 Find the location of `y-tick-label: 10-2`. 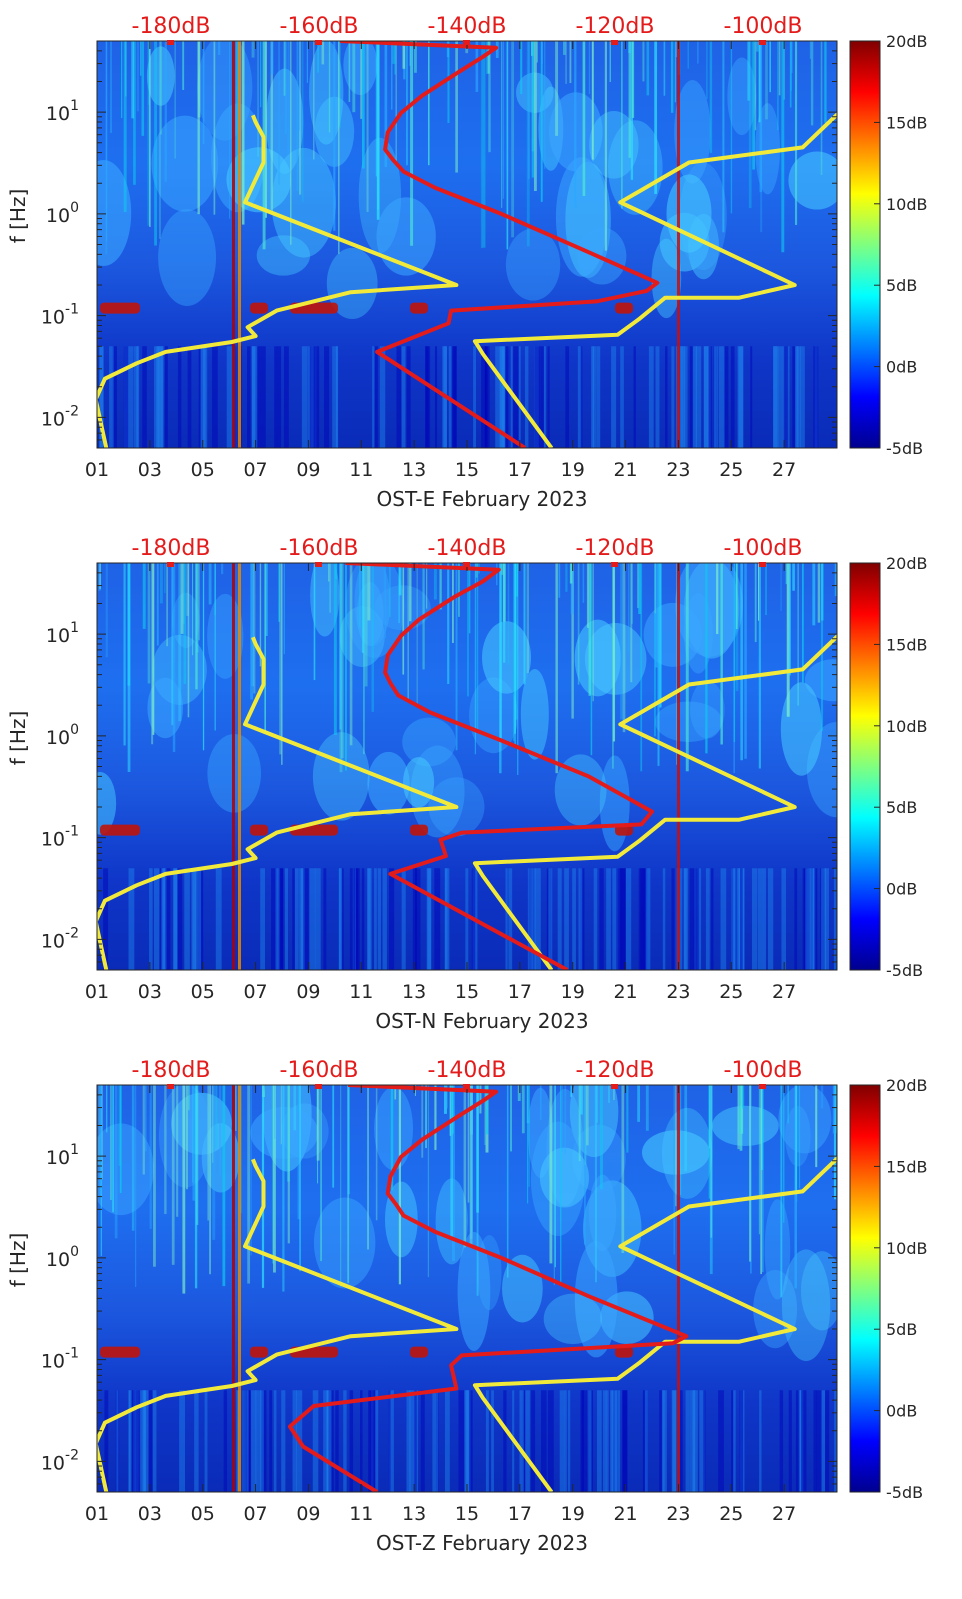

y-tick-label: 10-2 is located at coordinates (60, 1460).